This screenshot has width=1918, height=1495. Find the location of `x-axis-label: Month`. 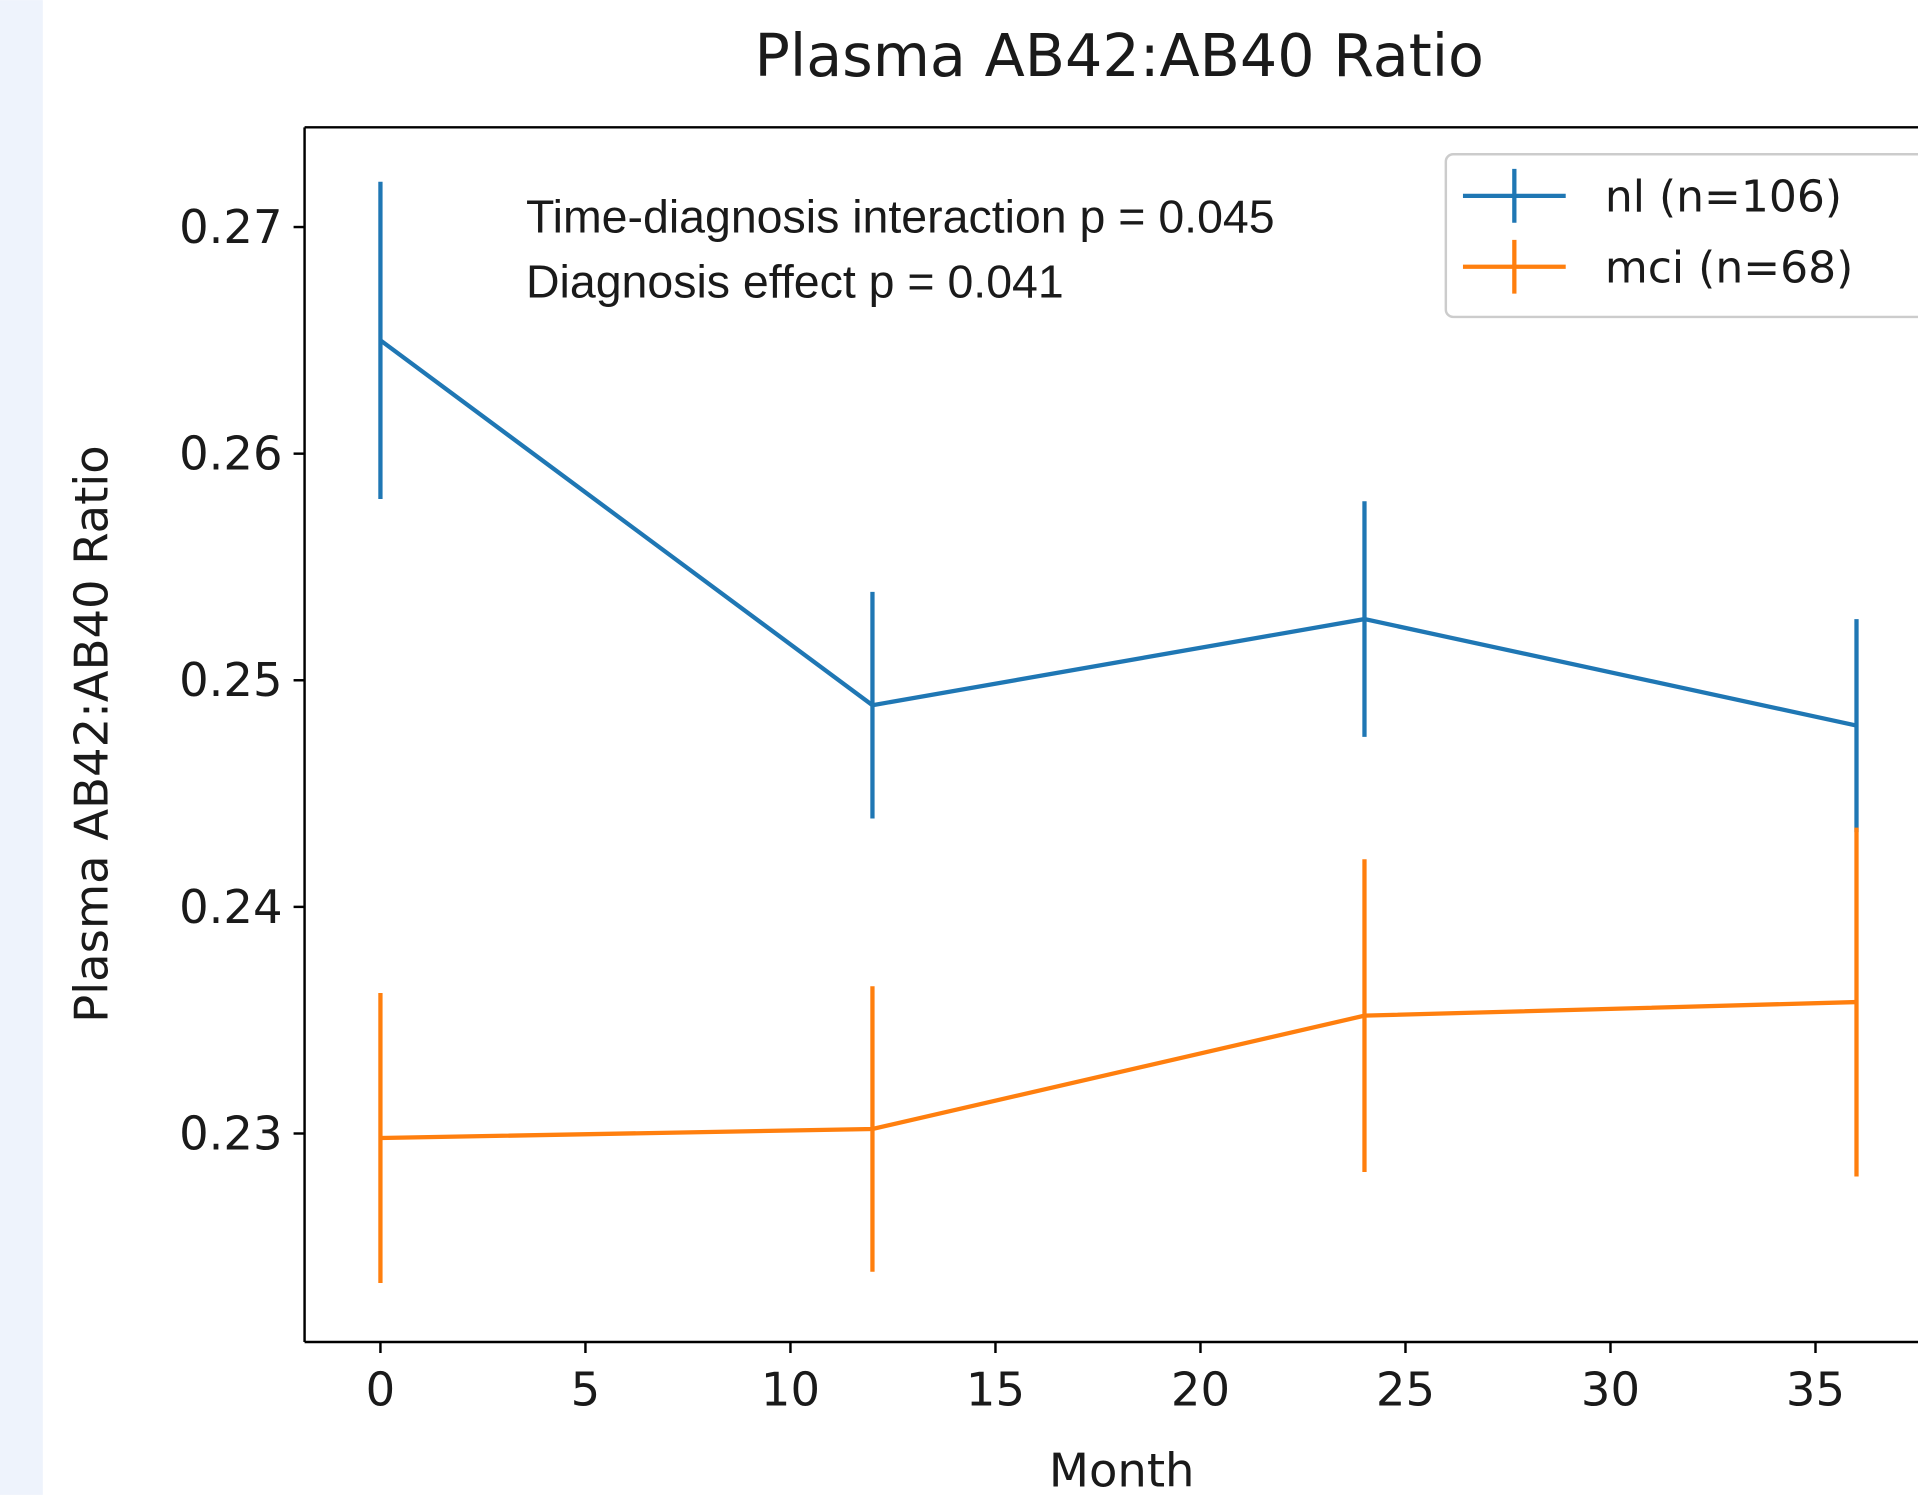

x-axis-label: Month is located at coordinates (1122, 1469).